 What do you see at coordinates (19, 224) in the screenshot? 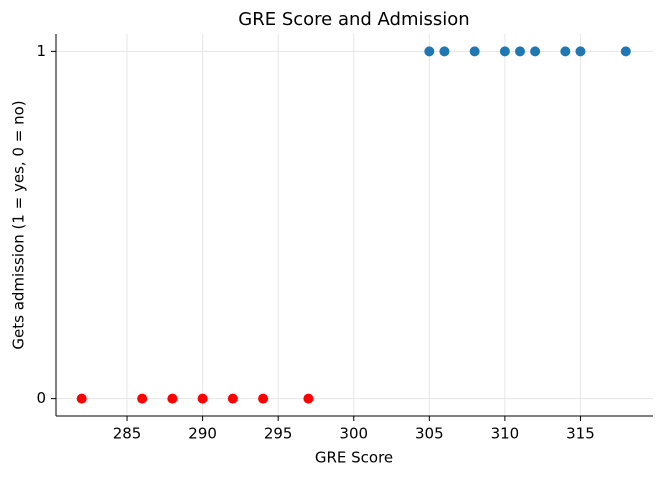
I see `y-axis-label: Gets admission (1 = yes, 0 = no)` at bounding box center [19, 224].